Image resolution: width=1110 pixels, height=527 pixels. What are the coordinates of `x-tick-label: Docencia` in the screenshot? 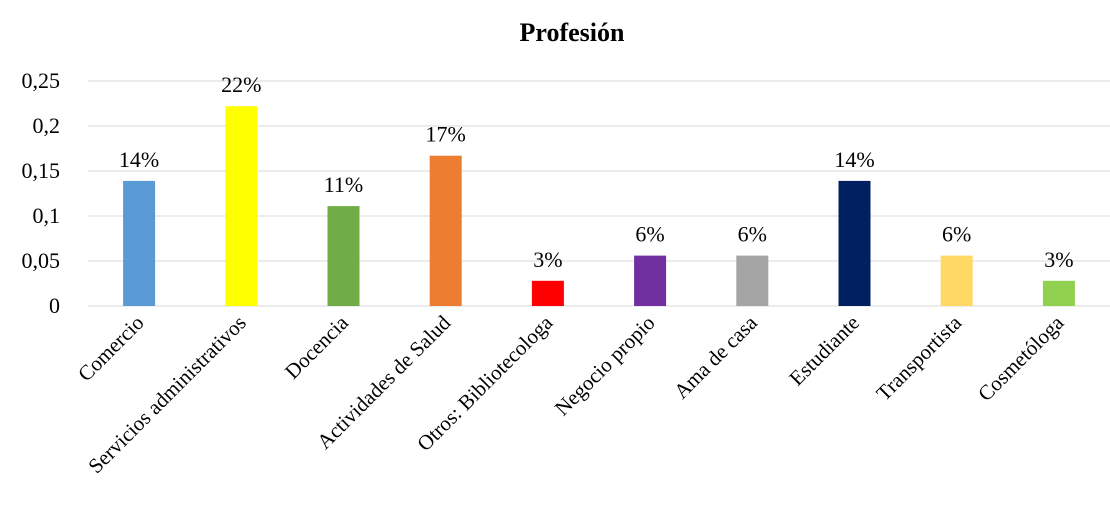 It's located at (317, 347).